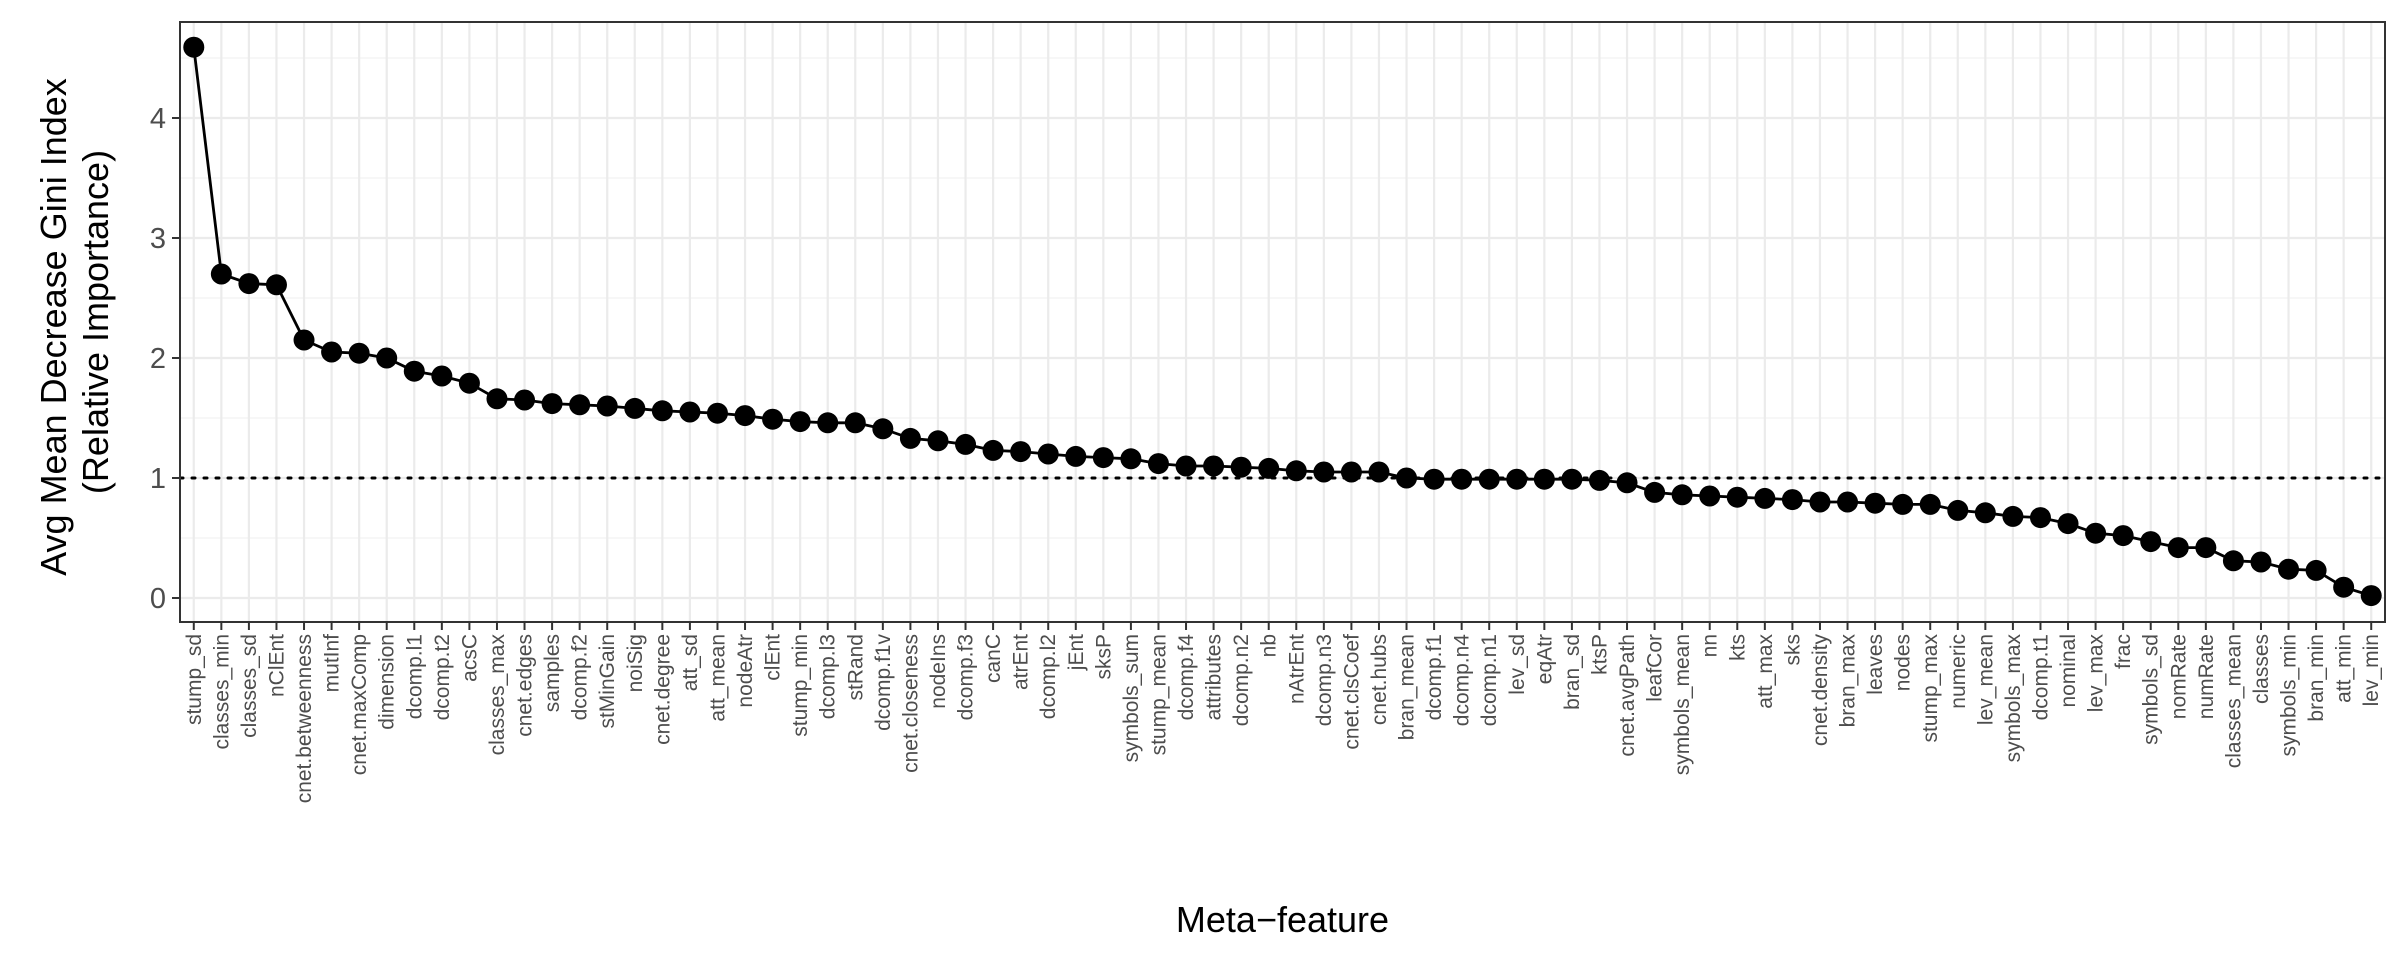 The width and height of the screenshot is (2408, 958). Describe the element at coordinates (1379, 472) in the screenshot. I see `data-point-cnet.hubs` at that location.